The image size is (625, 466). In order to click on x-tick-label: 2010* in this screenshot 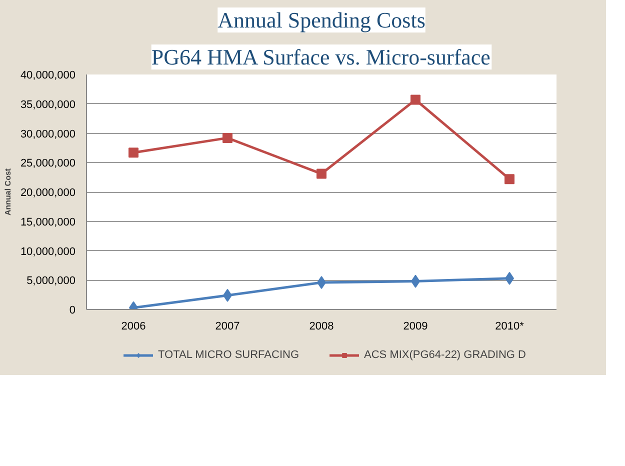, I will do `click(510, 326)`.